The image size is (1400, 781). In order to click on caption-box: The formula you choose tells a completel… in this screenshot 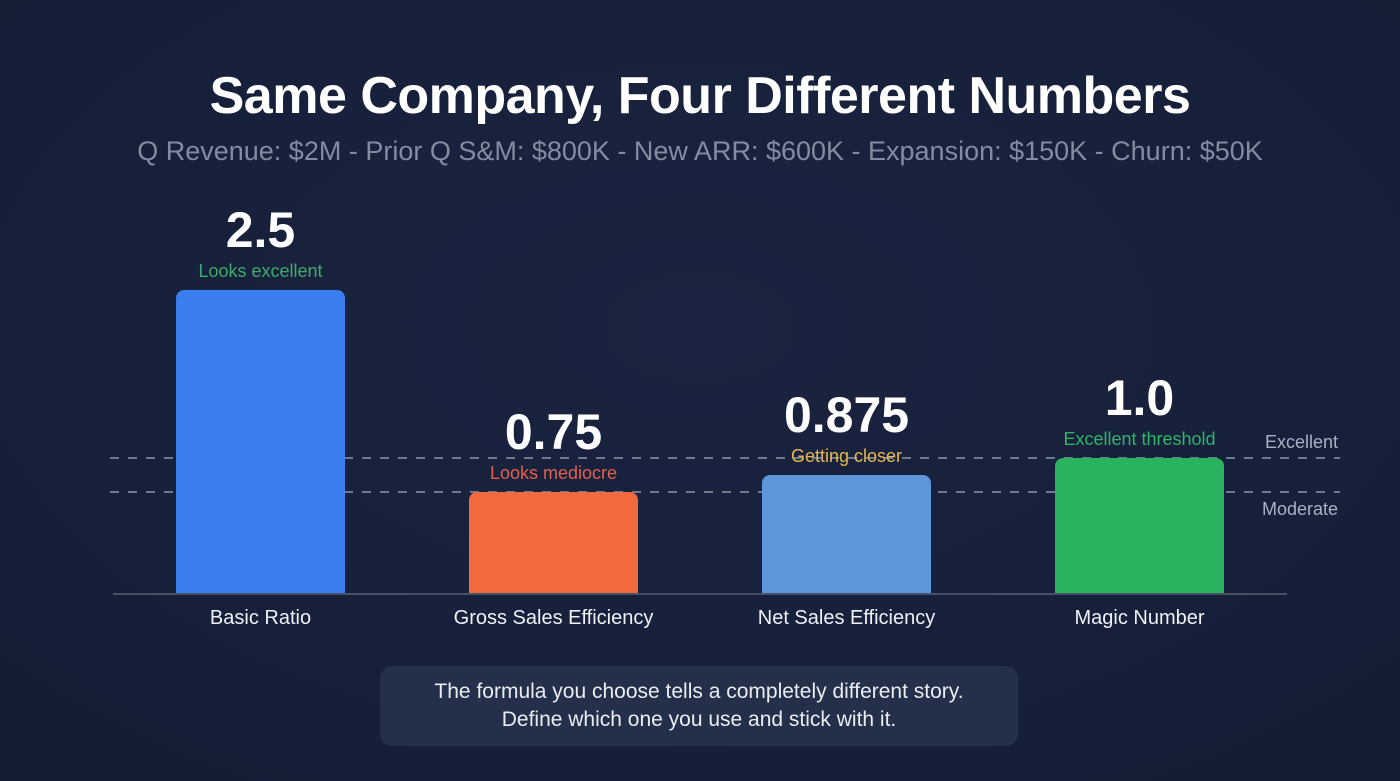, I will do `click(699, 706)`.